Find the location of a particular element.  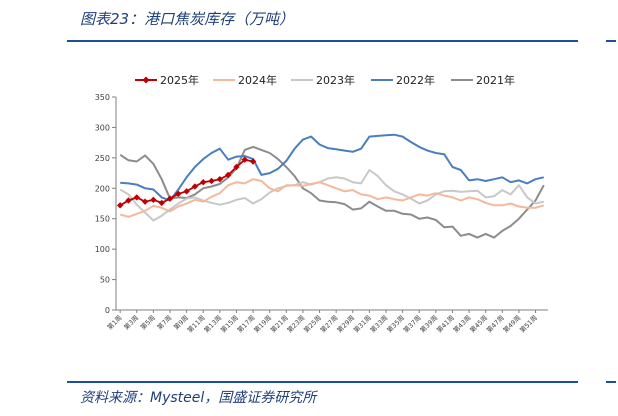

x-tick-label: 第19周 is located at coordinates (262, 323).